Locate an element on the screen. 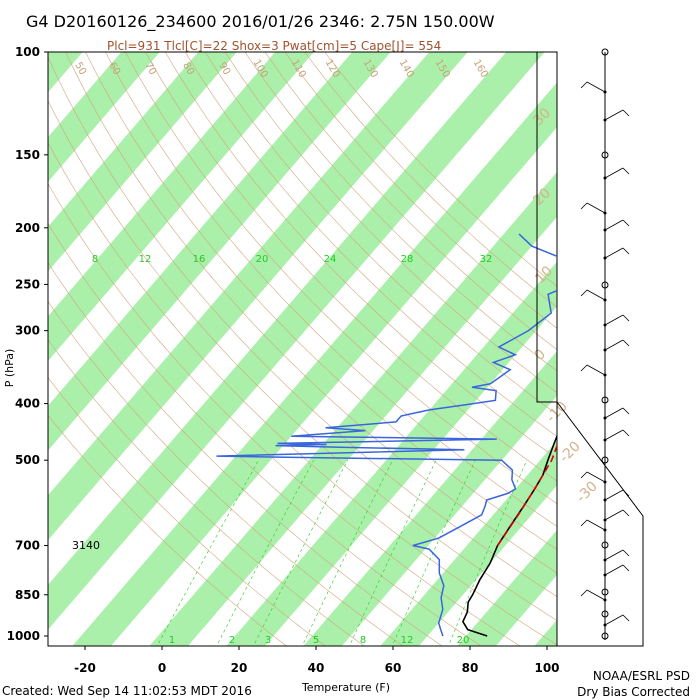  y-tick-label: 100 is located at coordinates (27, 52).